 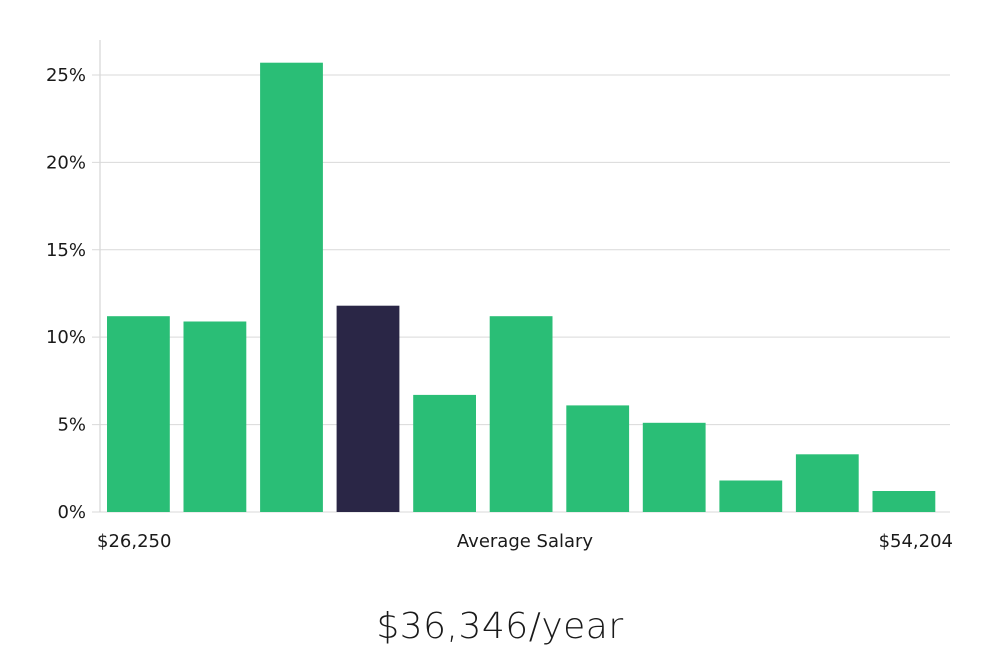 I want to click on x-max-label: $54,204, so click(x=916, y=541).